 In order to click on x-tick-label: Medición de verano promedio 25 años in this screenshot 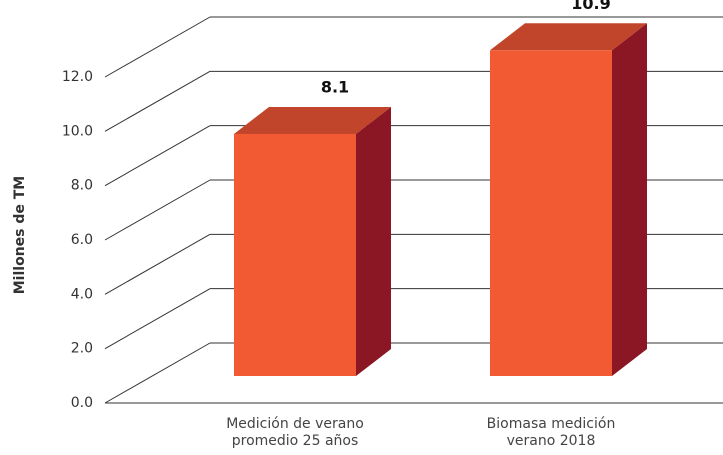, I will do `click(295, 432)`.